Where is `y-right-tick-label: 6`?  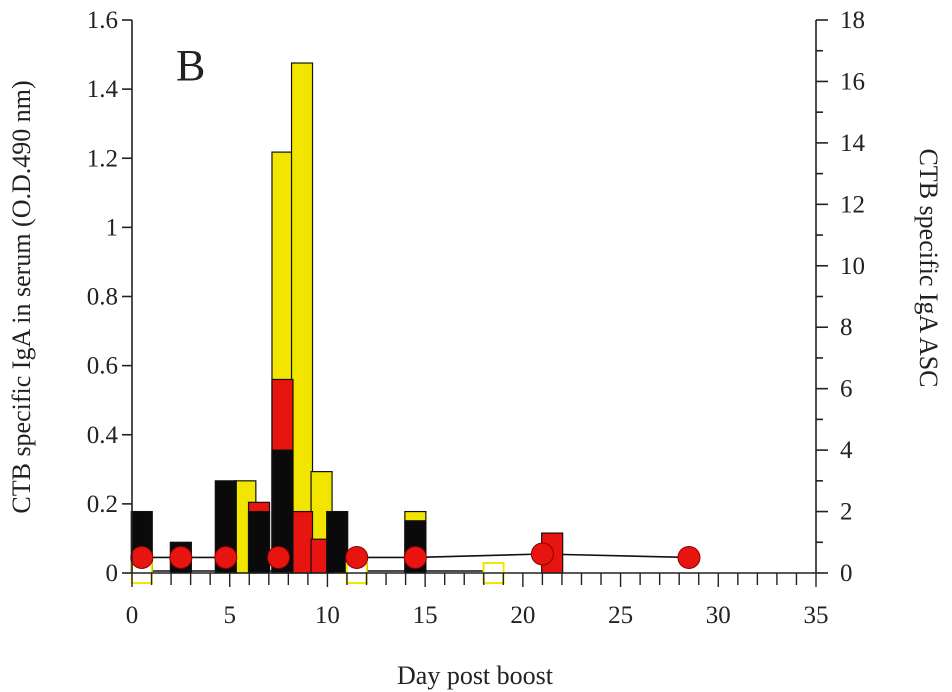 y-right-tick-label: 6 is located at coordinates (846, 389).